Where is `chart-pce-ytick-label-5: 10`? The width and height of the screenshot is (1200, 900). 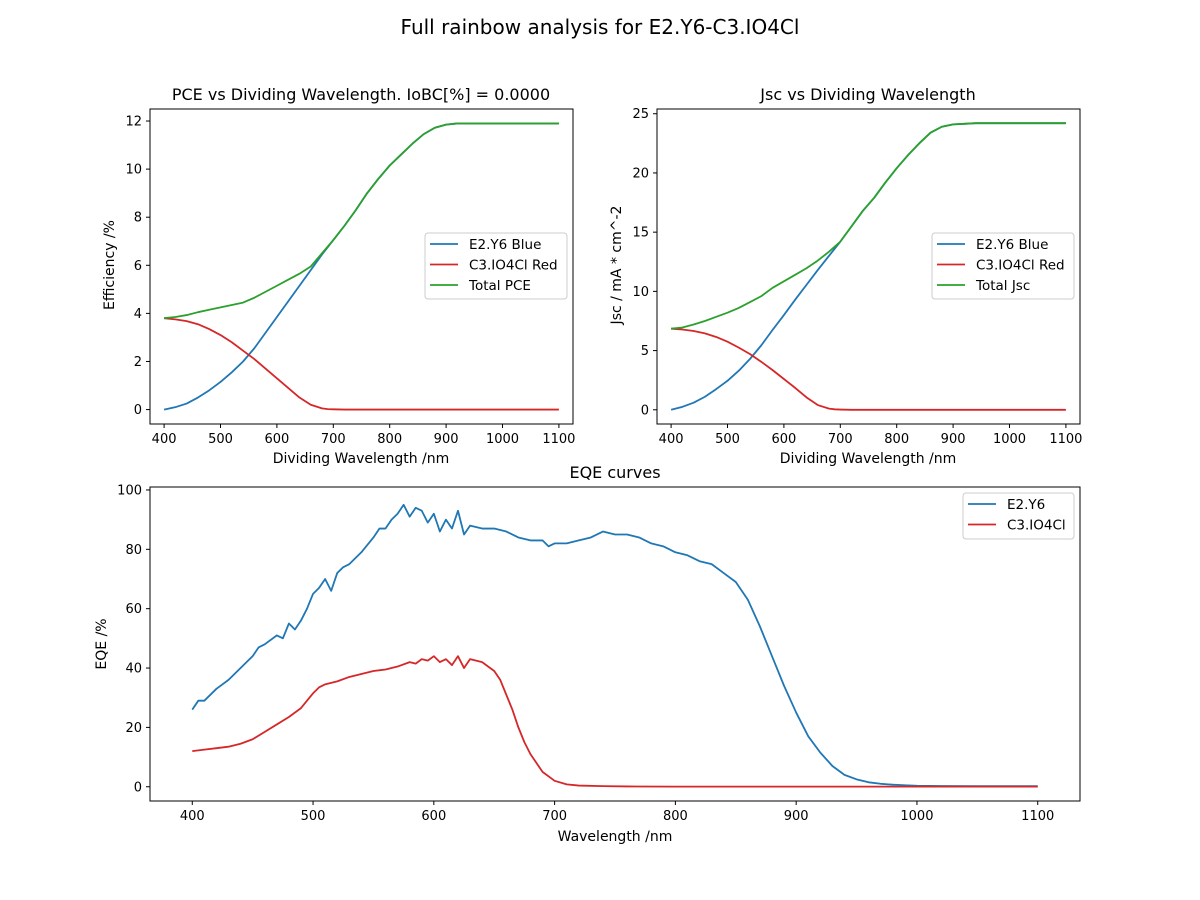
chart-pce-ytick-label-5: 10 is located at coordinates (133, 170).